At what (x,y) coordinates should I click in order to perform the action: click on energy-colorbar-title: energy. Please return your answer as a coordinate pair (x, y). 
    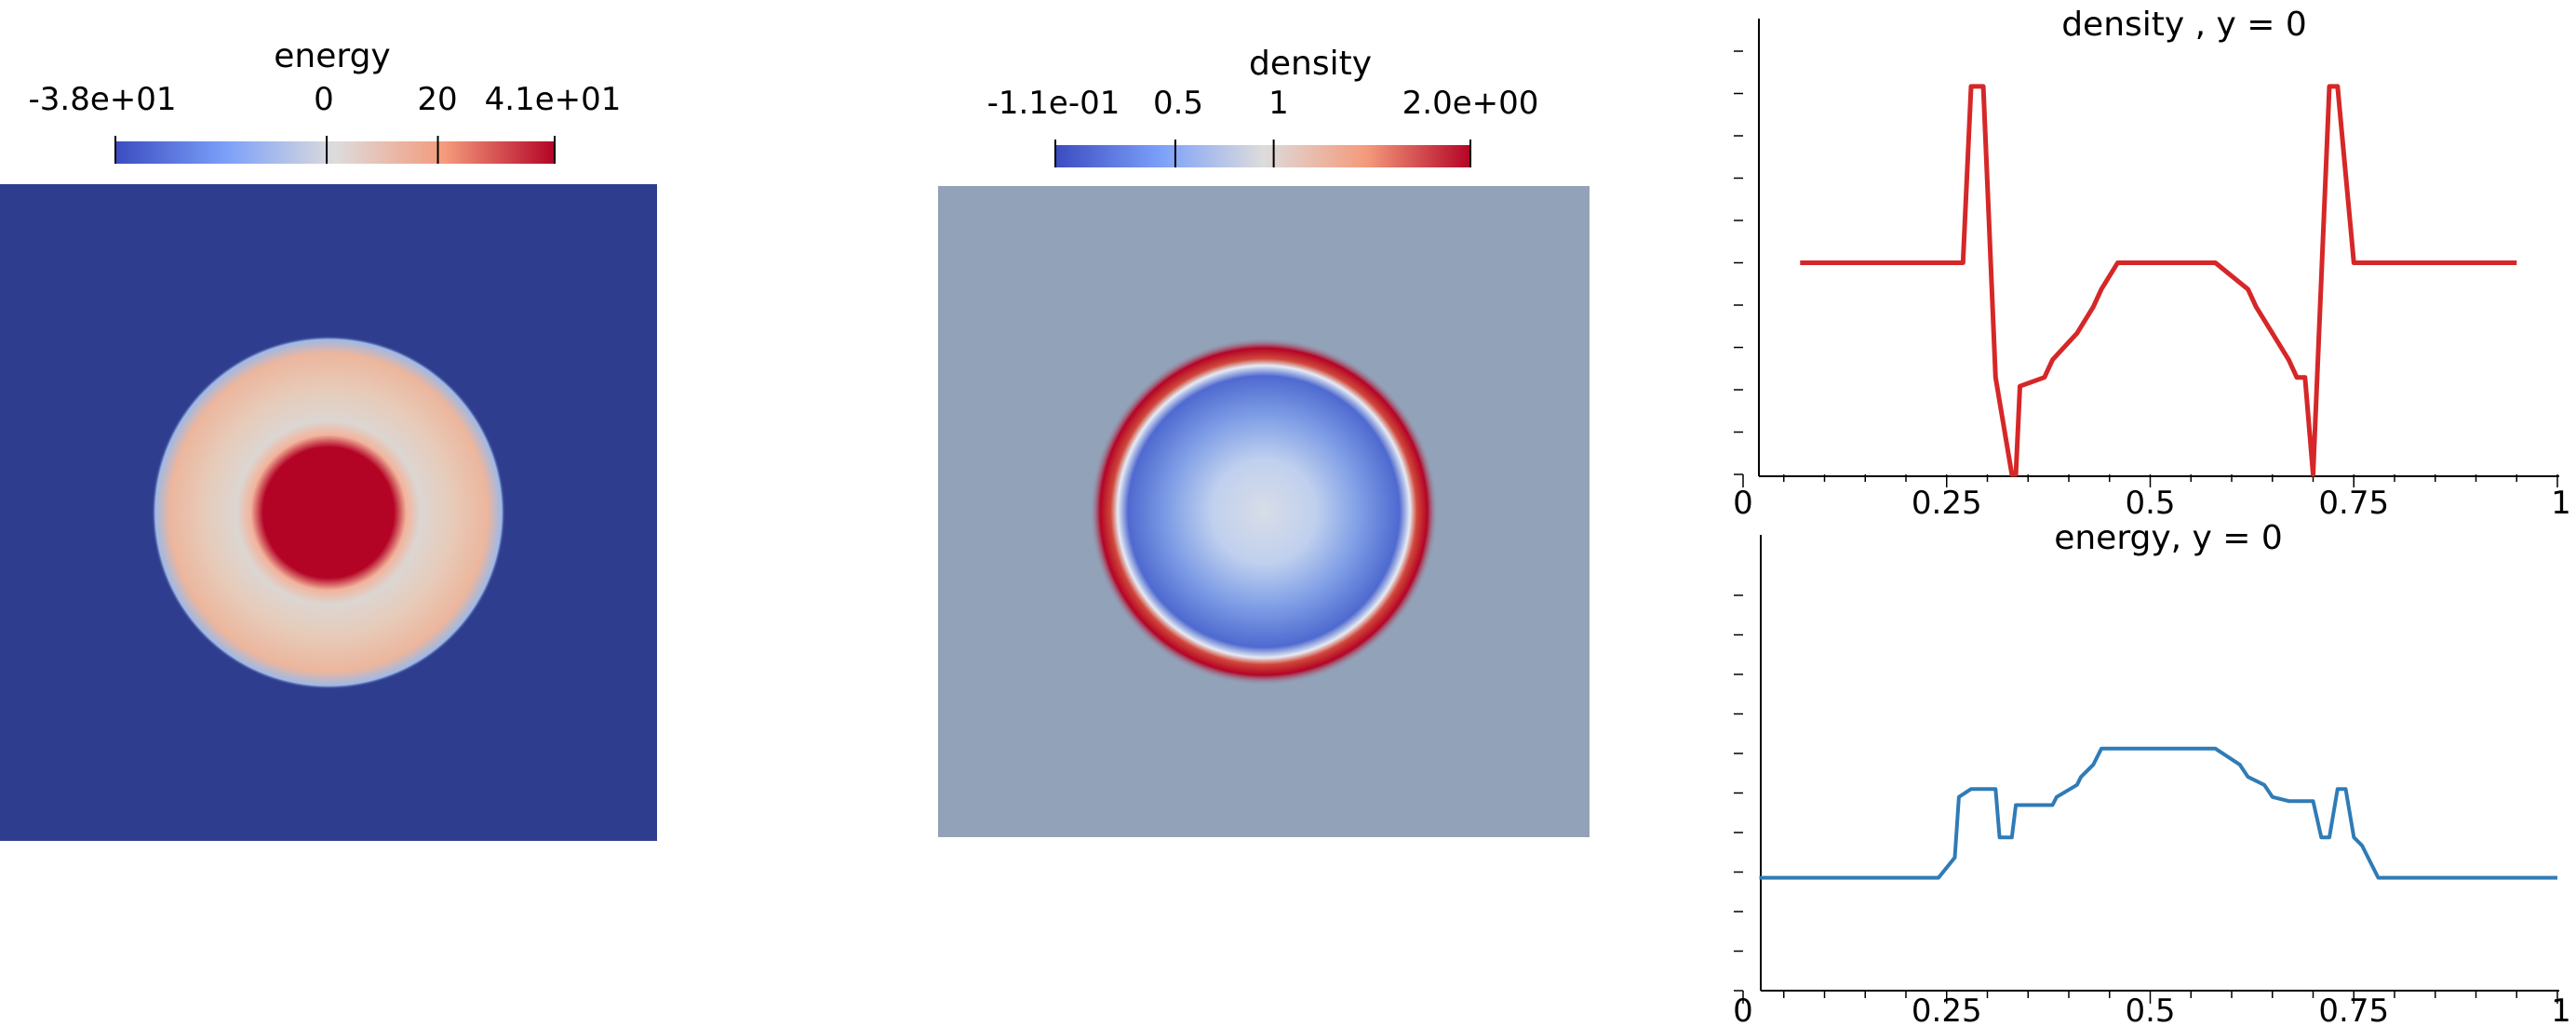
    Looking at the image, I should click on (332, 56).